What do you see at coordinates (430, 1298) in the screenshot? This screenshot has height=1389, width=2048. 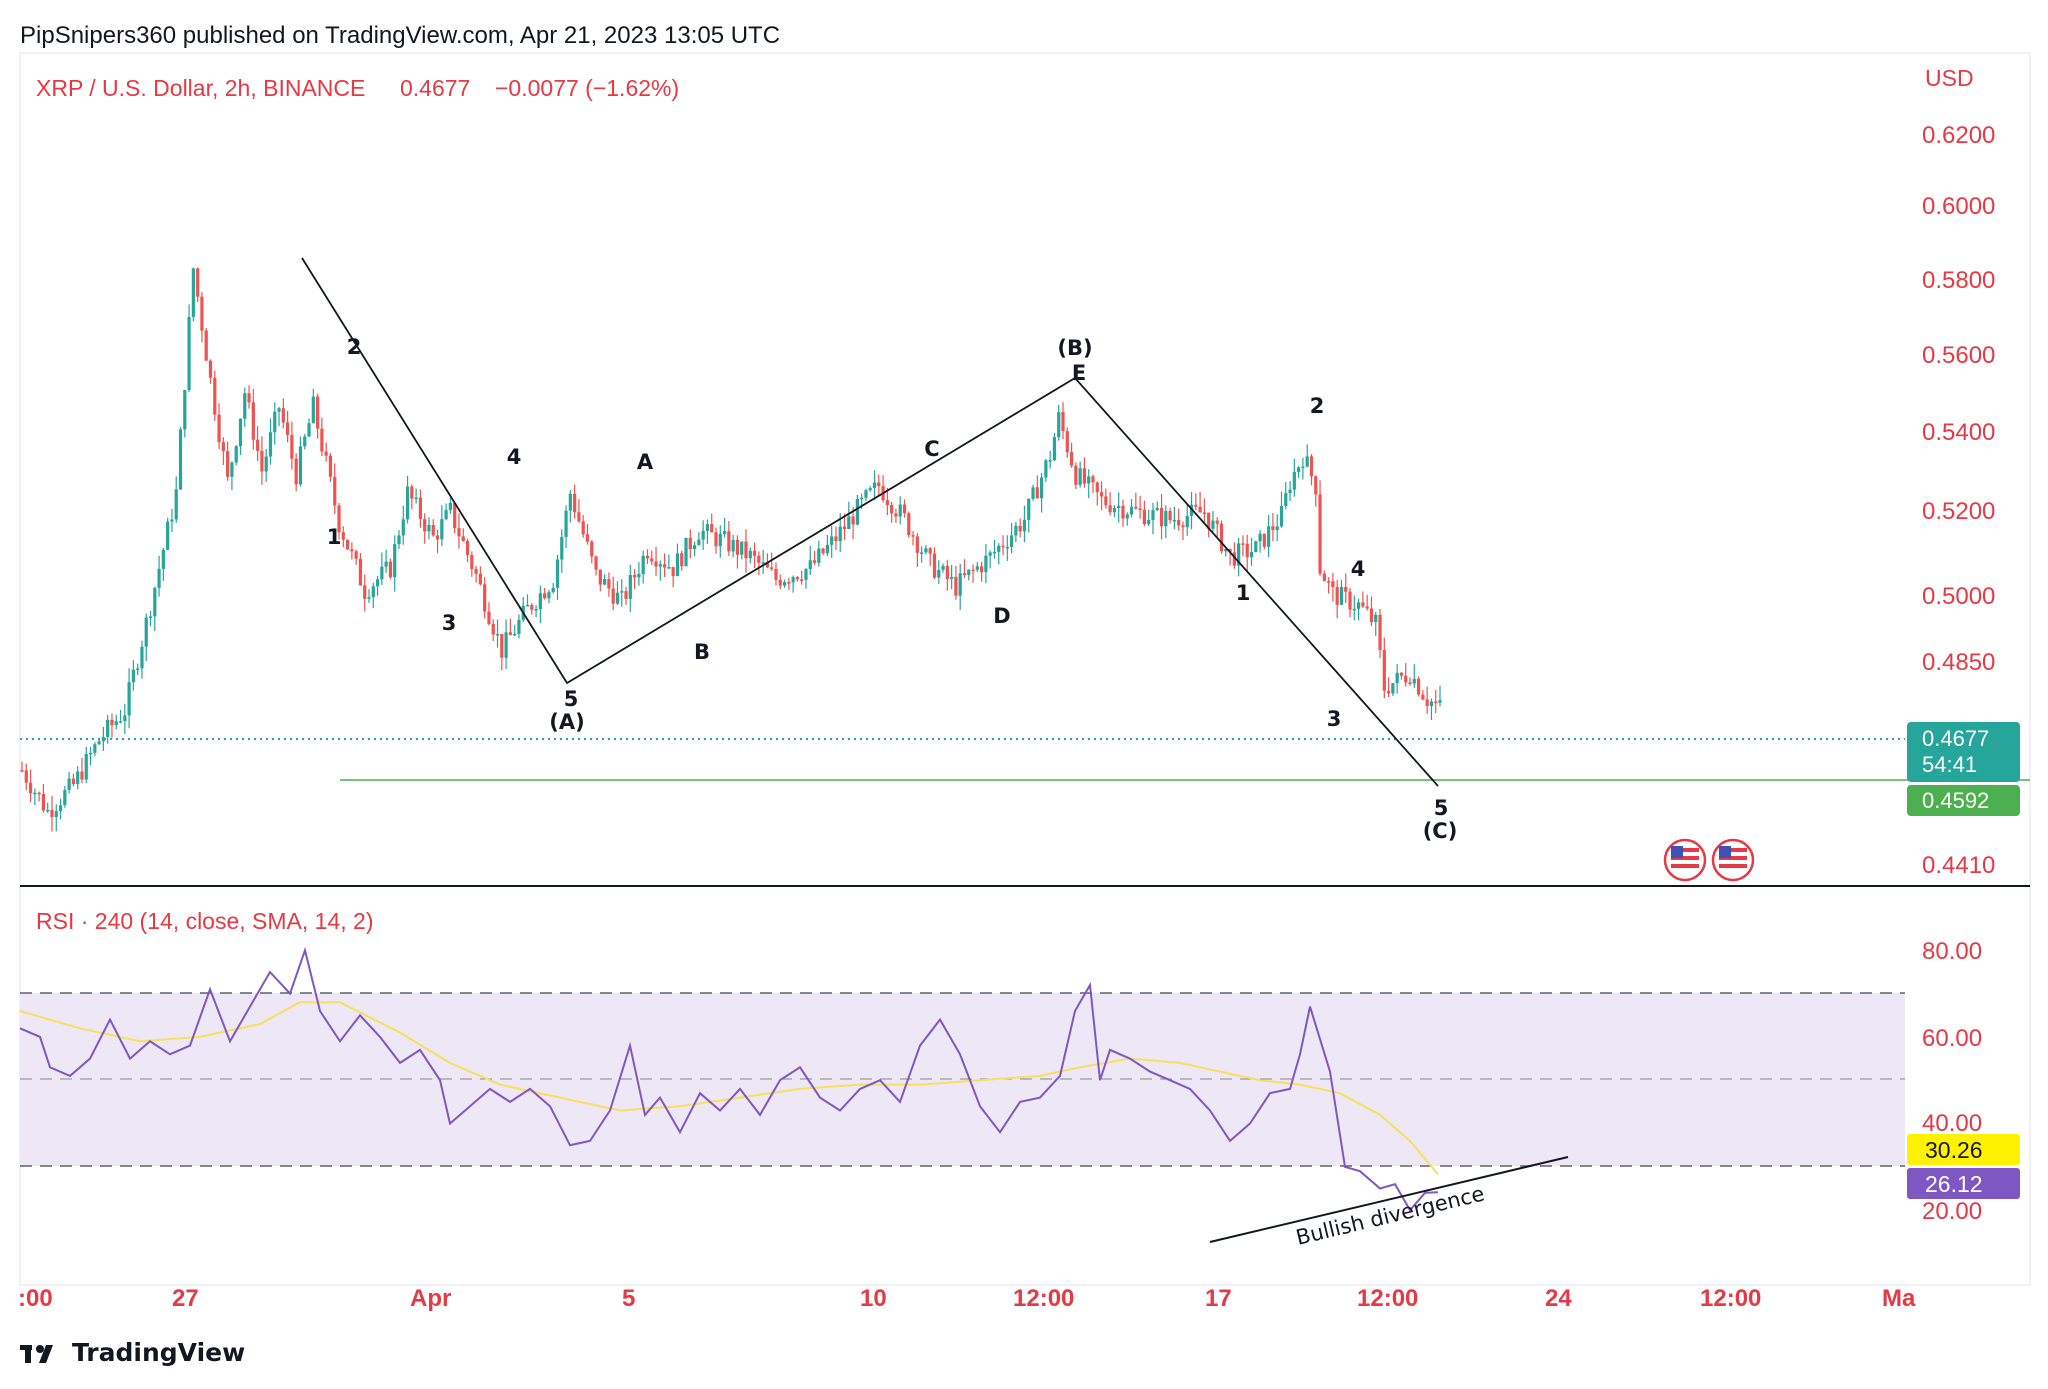 I see `time-tick: Apr` at bounding box center [430, 1298].